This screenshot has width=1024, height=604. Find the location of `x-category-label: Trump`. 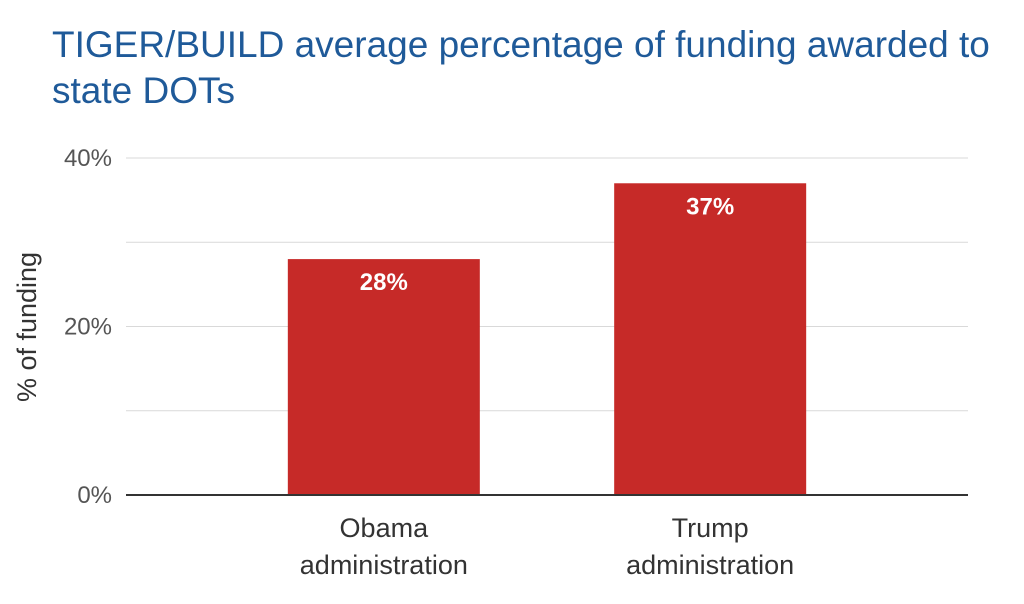

x-category-label: Trump is located at coordinates (710, 528).